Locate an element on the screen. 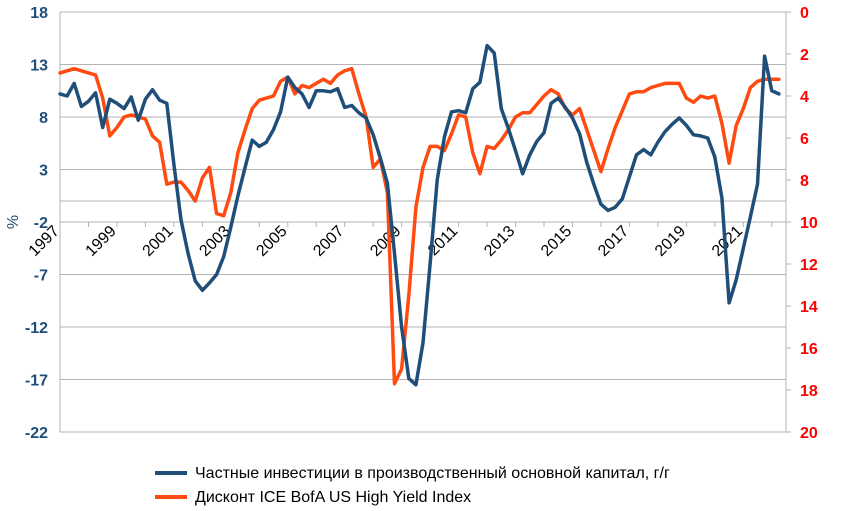  left-tick-label: -7 is located at coordinates (41, 276).